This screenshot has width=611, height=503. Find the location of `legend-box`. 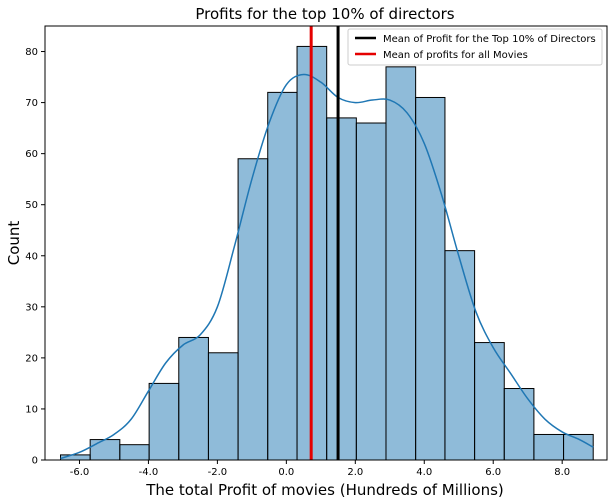

legend-box is located at coordinates (475, 47).